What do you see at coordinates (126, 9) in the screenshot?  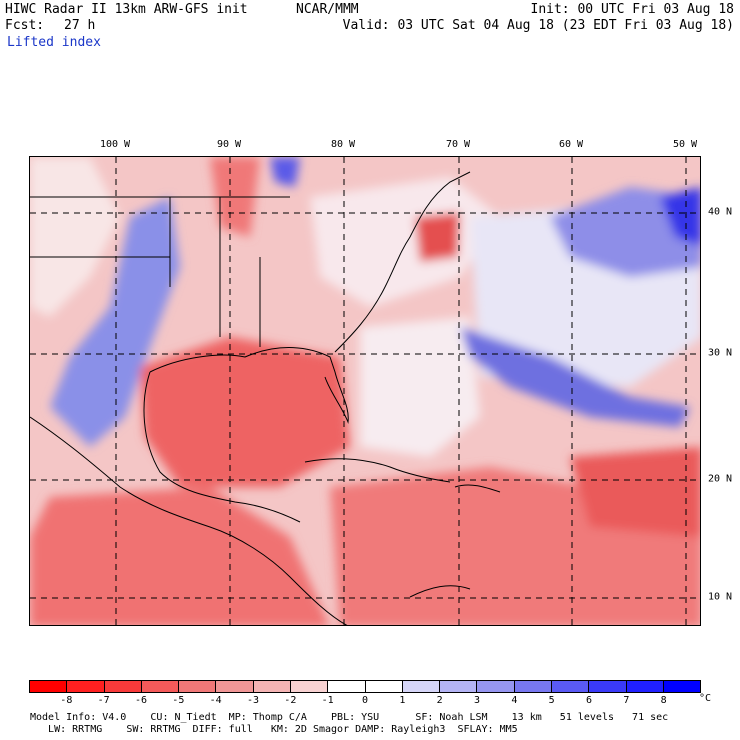 I see `map-title: HIWC Radar II 13km ARW-GFS init` at bounding box center [126, 9].